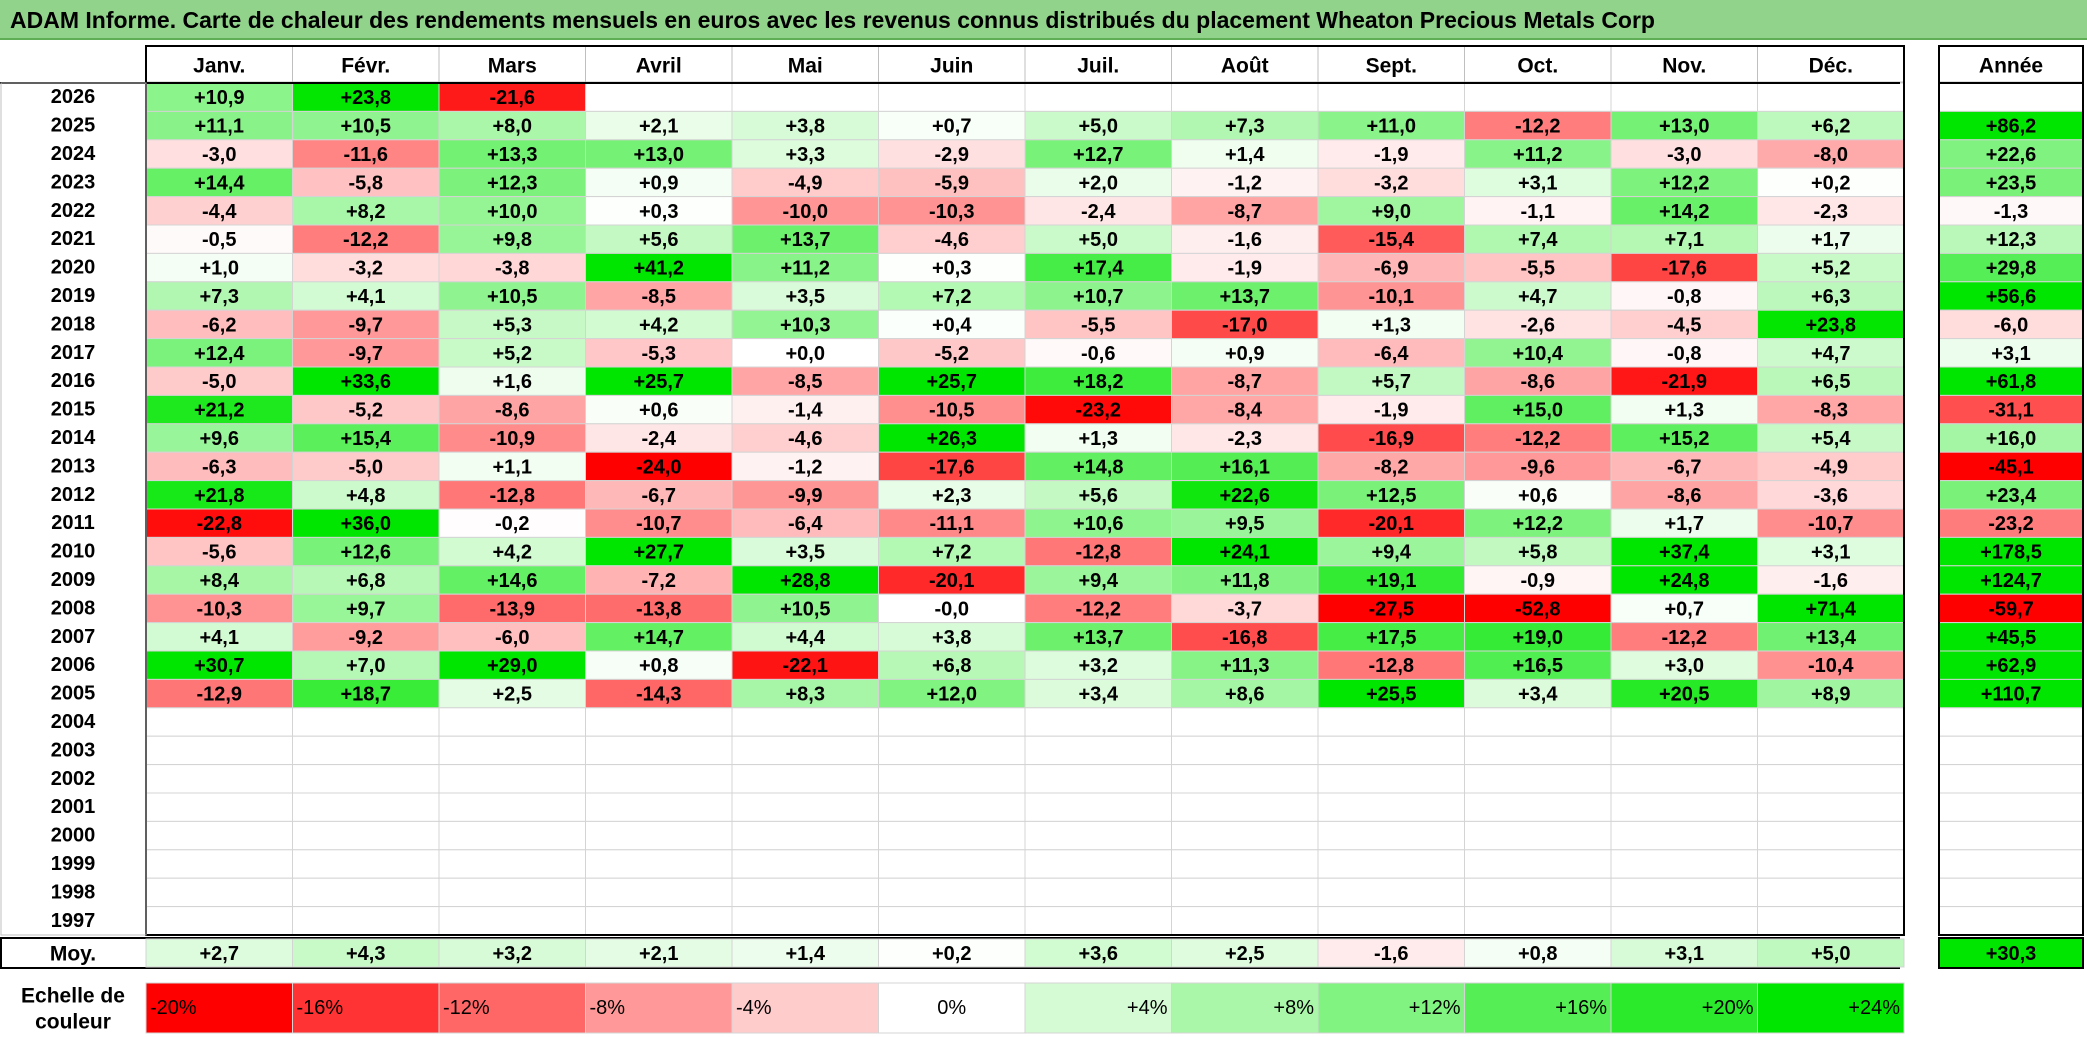  What do you see at coordinates (2011, 240) in the screenshot?
I see `annual-cell-value: +12,3` at bounding box center [2011, 240].